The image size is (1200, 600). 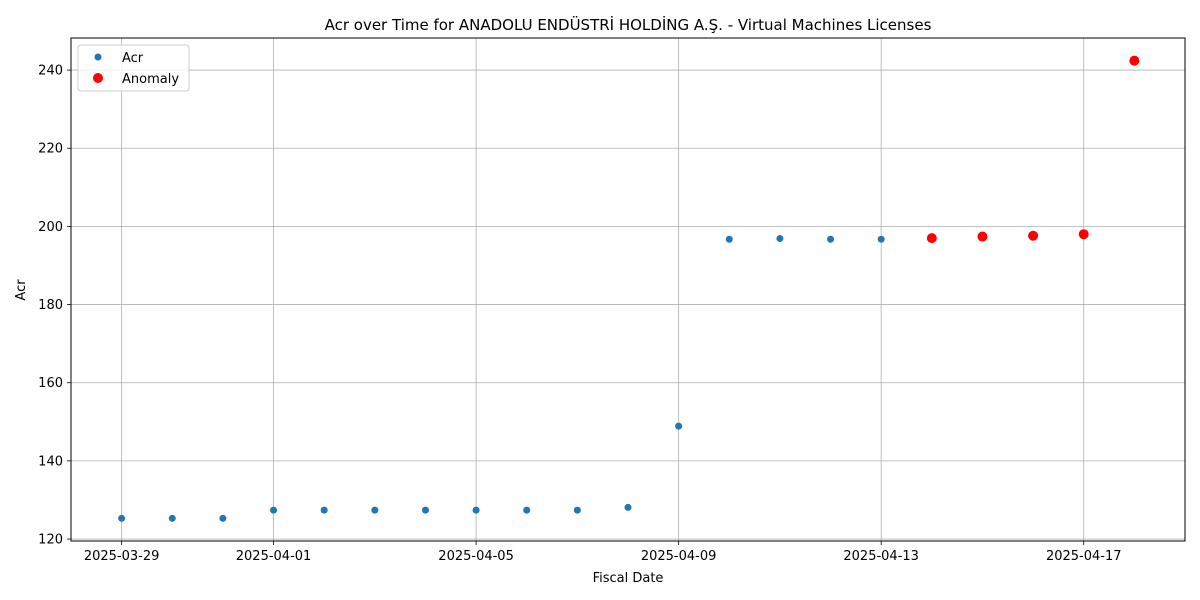 I want to click on legend-marker-acr, so click(x=98, y=57).